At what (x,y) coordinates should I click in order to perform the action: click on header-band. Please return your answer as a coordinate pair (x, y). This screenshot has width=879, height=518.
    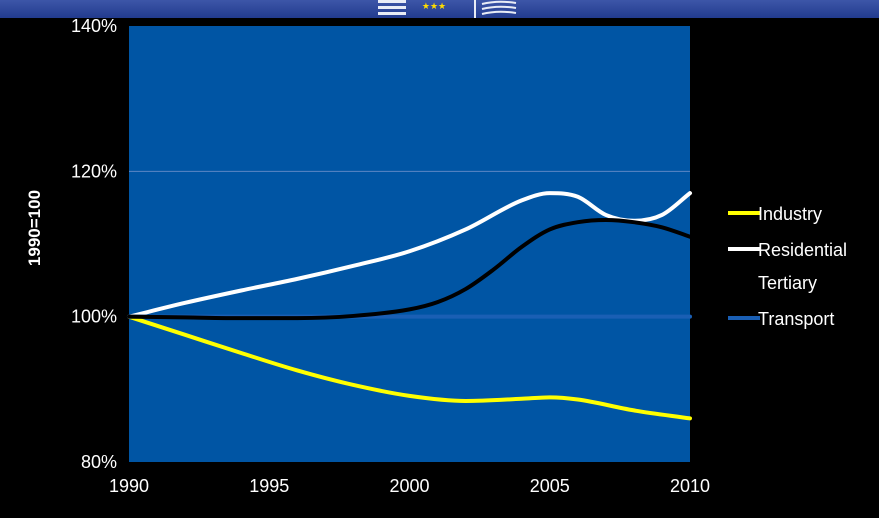
    Looking at the image, I should click on (439, 9).